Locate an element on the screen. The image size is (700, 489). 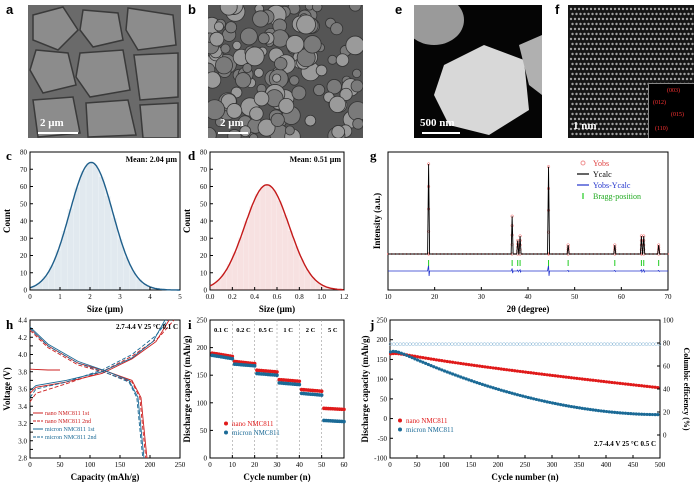
x-tick-label: 0 is located at coordinates (30, 297).